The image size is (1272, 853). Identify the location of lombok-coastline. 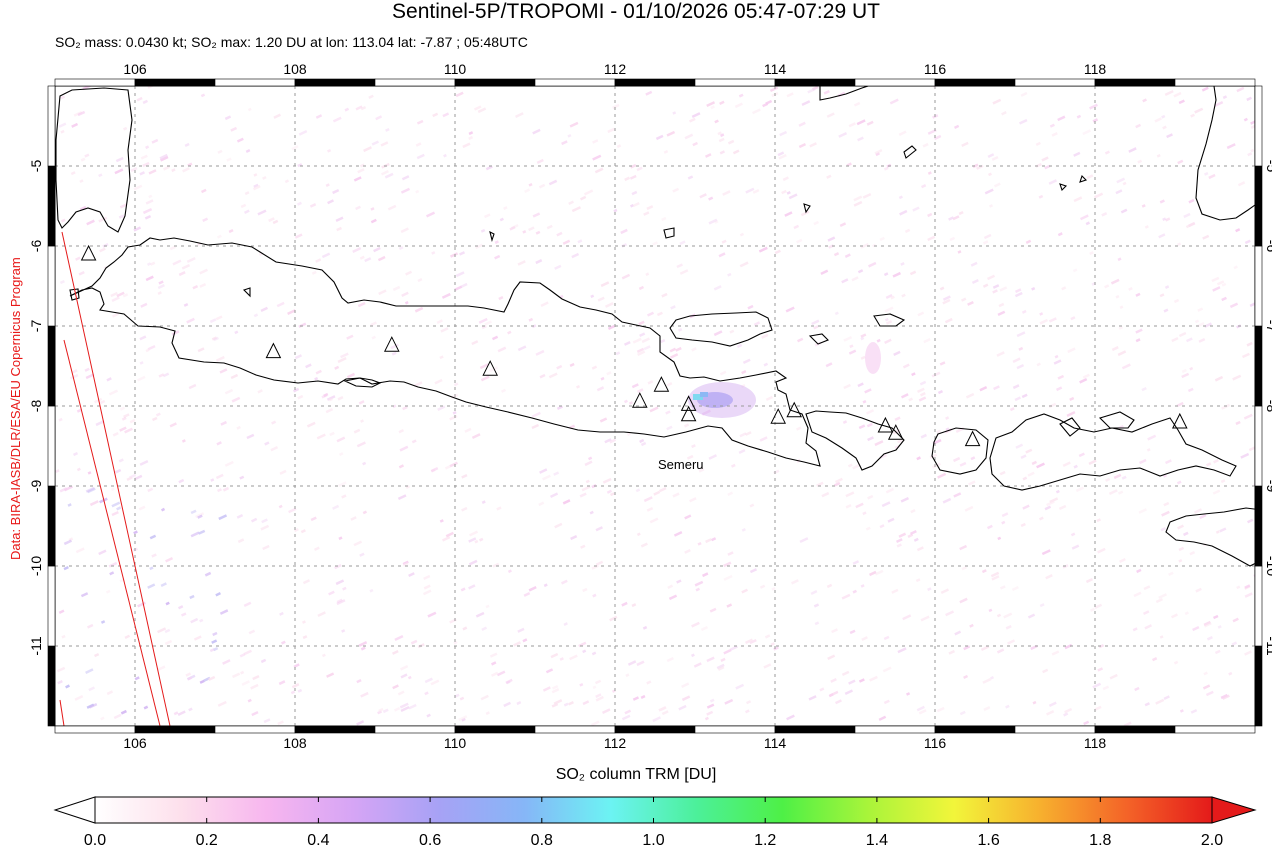
(960, 451).